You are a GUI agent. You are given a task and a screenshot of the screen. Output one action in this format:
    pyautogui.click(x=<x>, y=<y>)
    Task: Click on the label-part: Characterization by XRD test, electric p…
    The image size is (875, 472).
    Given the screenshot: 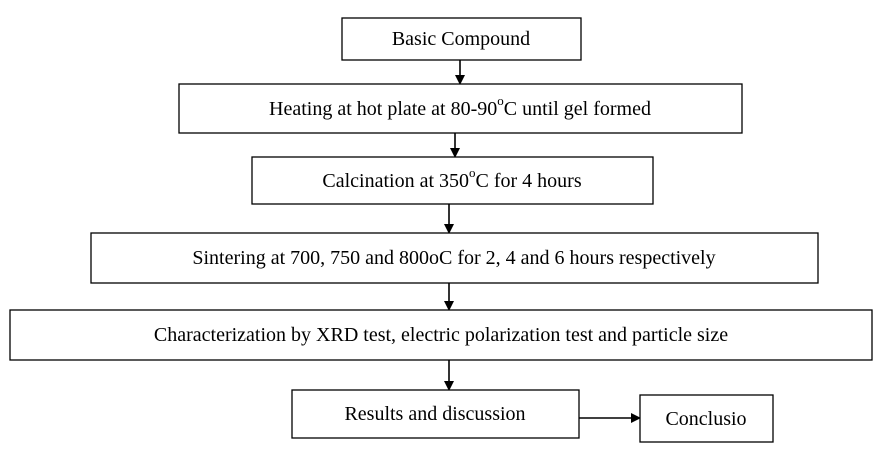 What is the action you would take?
    pyautogui.click(x=441, y=335)
    